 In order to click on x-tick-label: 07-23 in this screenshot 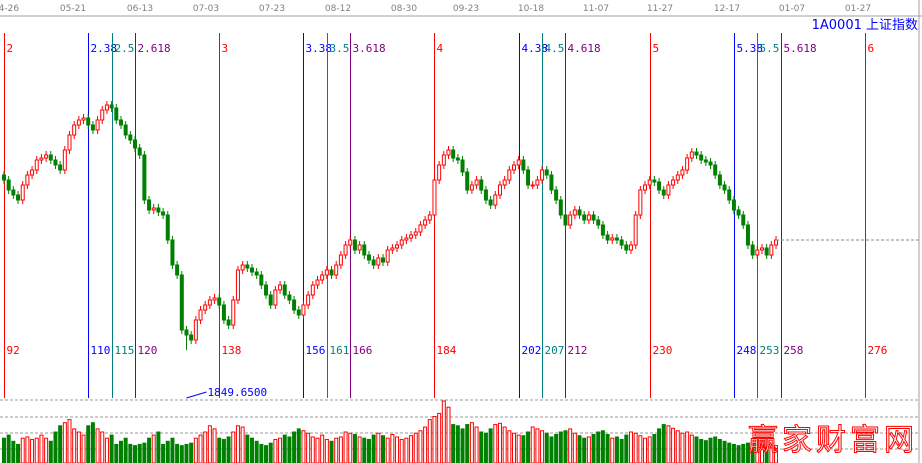, I will do `click(272, 9)`.